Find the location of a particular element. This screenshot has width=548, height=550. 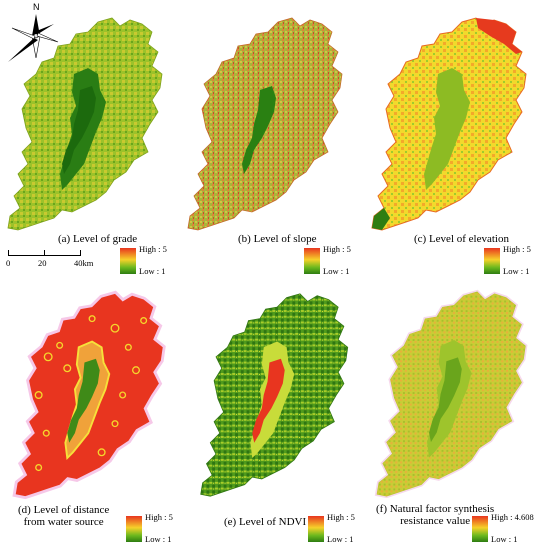

legend-d: High : 5 Low : 1 is located at coordinates (161, 530).